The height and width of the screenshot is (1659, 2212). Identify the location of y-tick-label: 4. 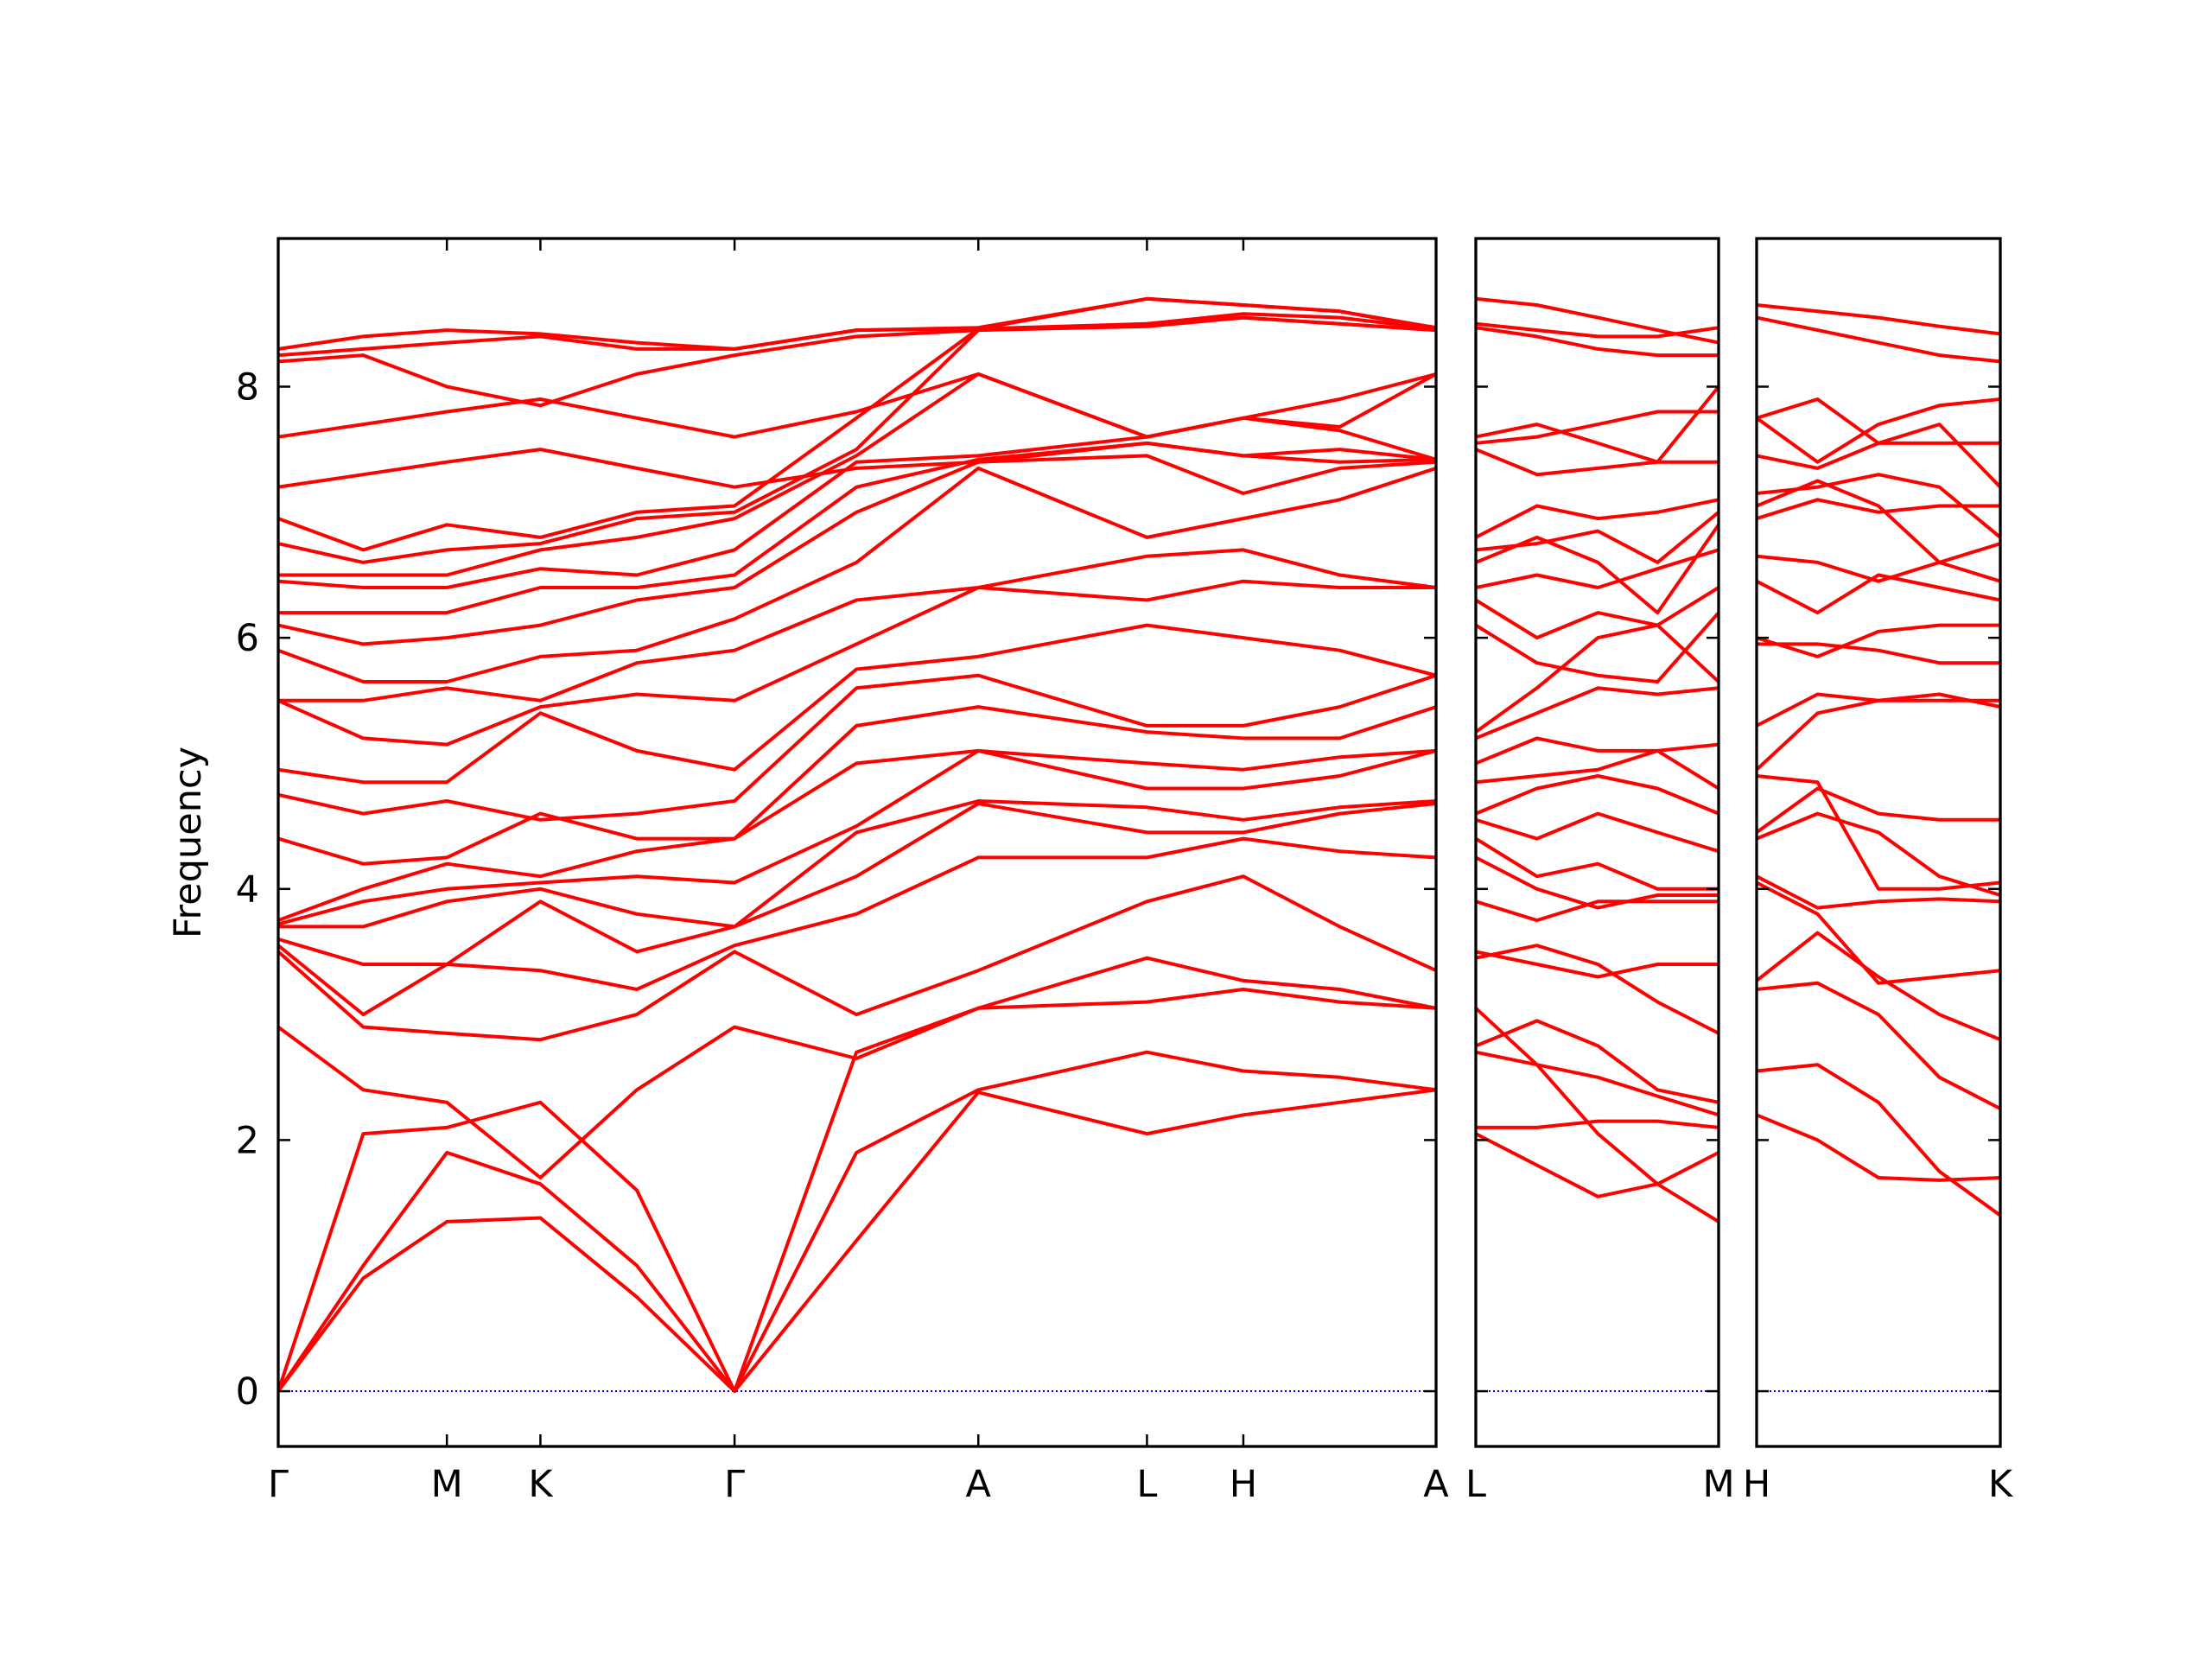
(247, 890).